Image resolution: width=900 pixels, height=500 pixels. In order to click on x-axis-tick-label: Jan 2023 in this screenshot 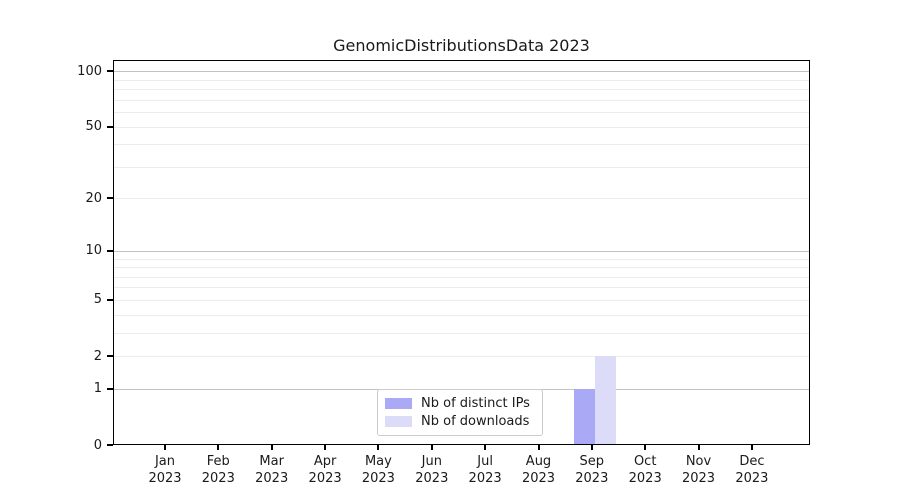, I will do `click(165, 470)`.